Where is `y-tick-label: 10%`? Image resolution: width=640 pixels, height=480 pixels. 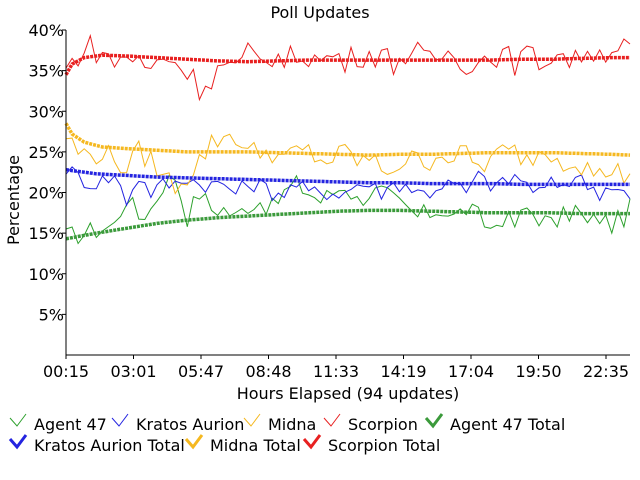 y-tick-label: 10% is located at coordinates (46, 274).